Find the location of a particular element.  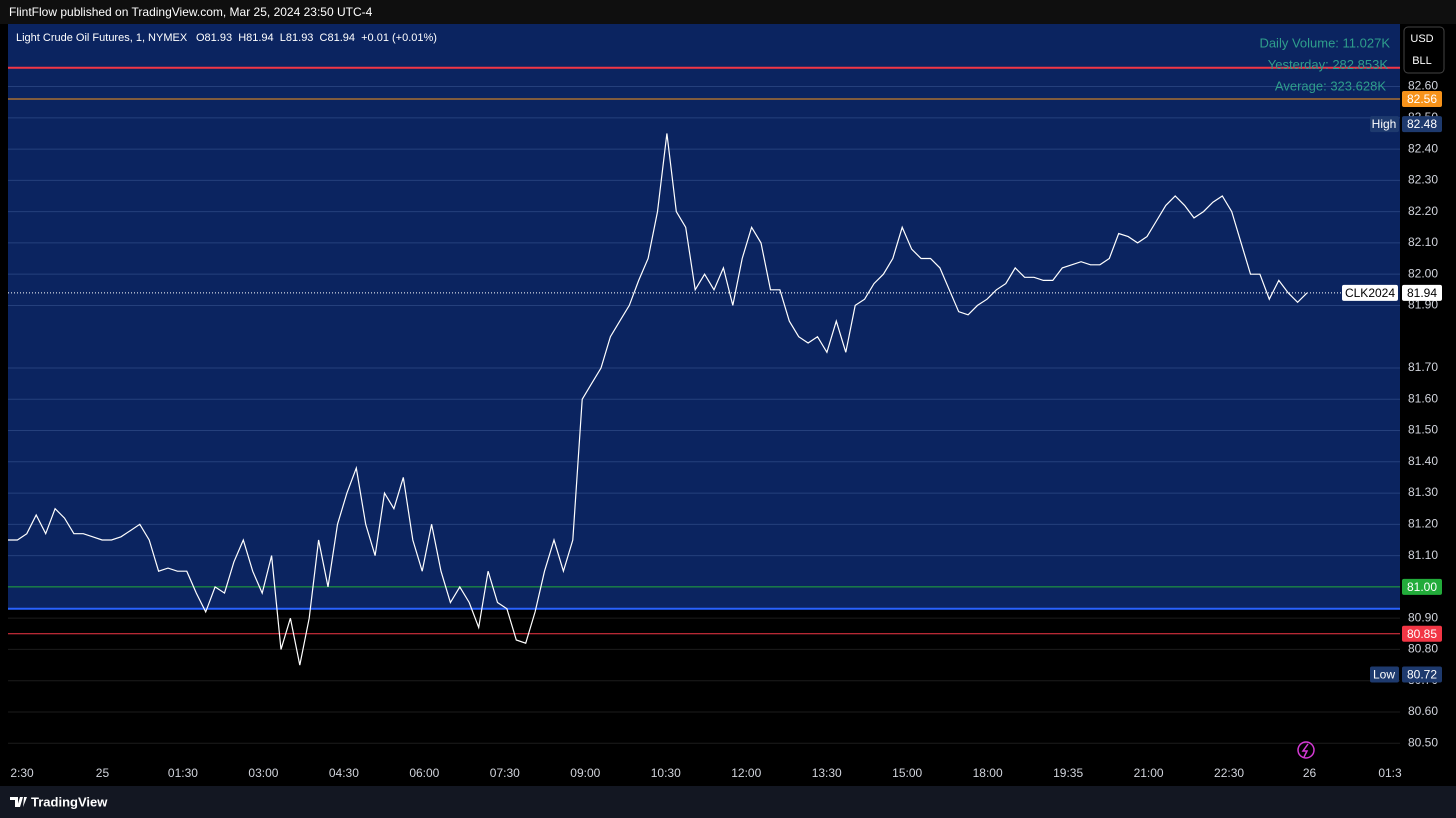

y-tick-label: 81.90 is located at coordinates (1423, 305).